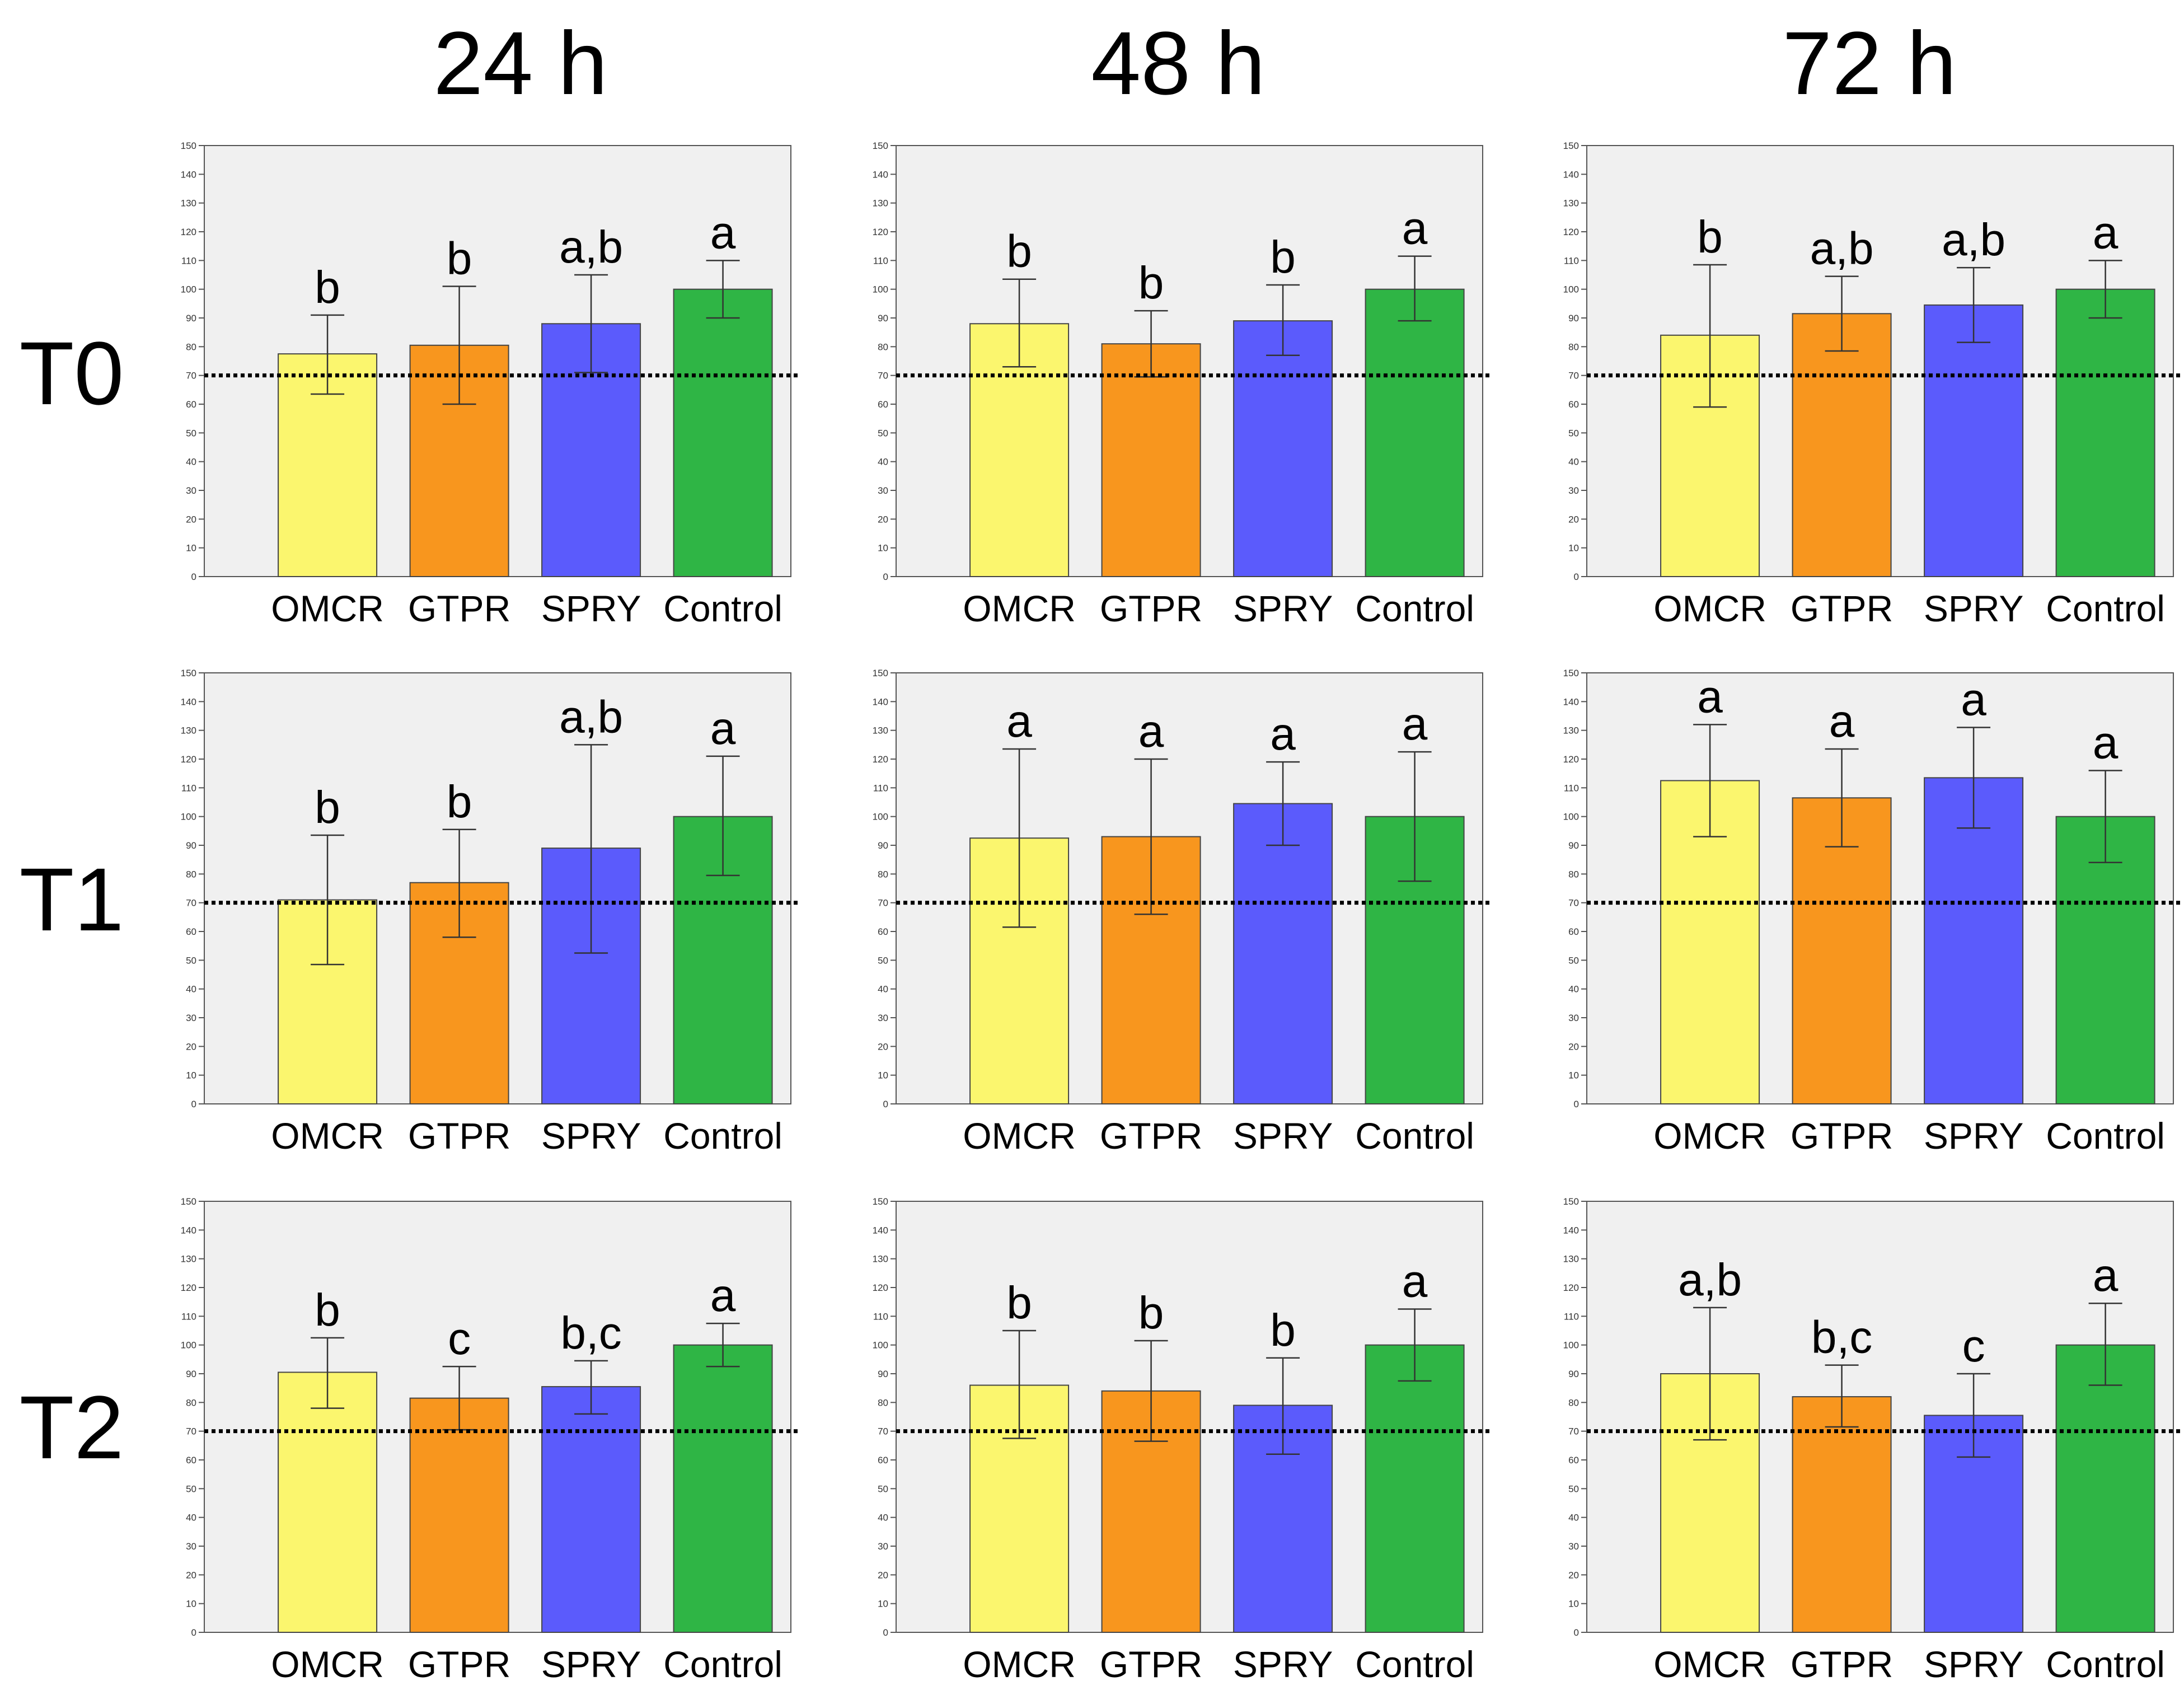  What do you see at coordinates (2105, 1488) in the screenshot?
I see `panel-t2-72h-bar-control` at bounding box center [2105, 1488].